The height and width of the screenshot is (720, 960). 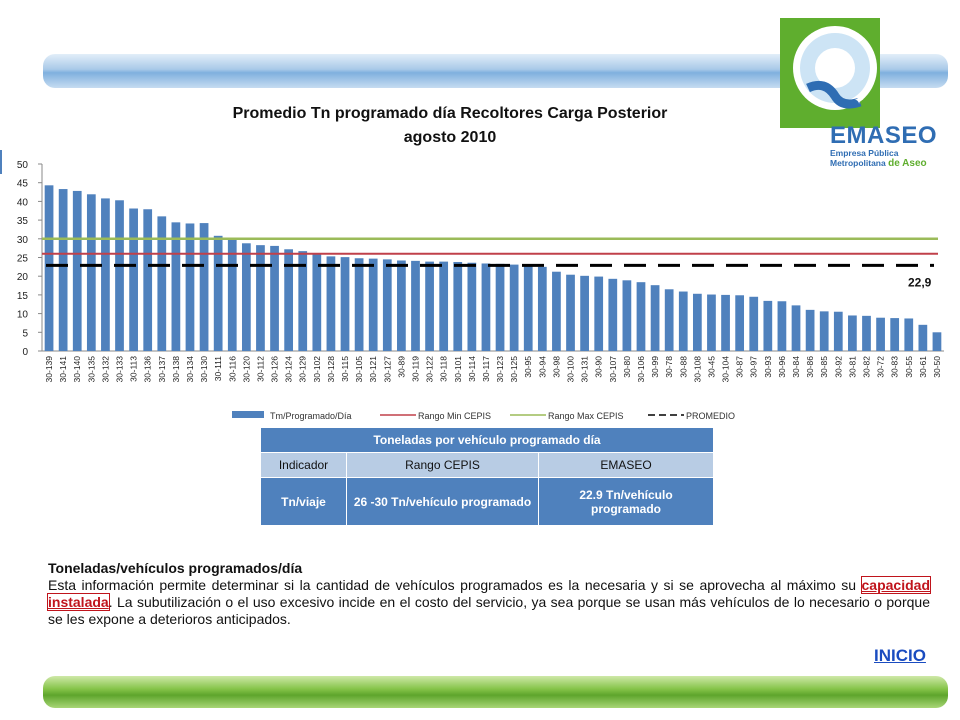 What do you see at coordinates (176, 369) in the screenshot?
I see `x-tick-label: 30-138` at bounding box center [176, 369].